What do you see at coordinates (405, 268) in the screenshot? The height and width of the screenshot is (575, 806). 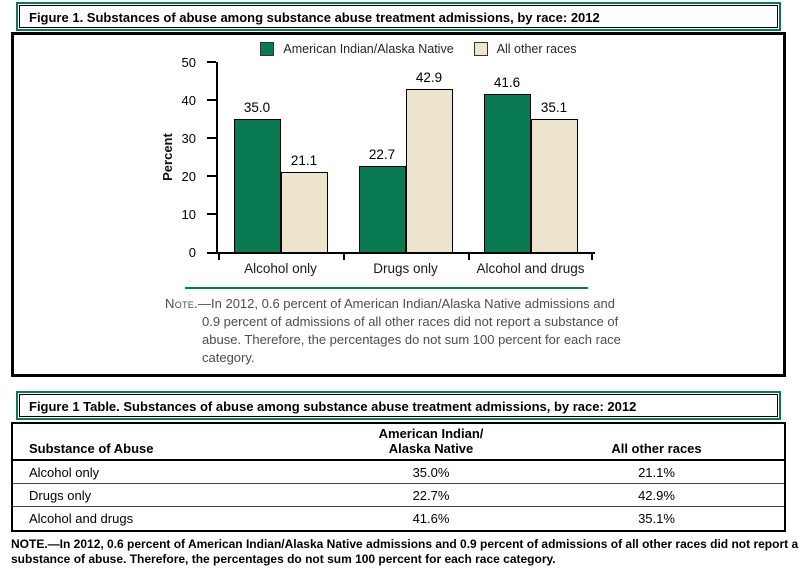 I see `category-label: Drugs only` at bounding box center [405, 268].